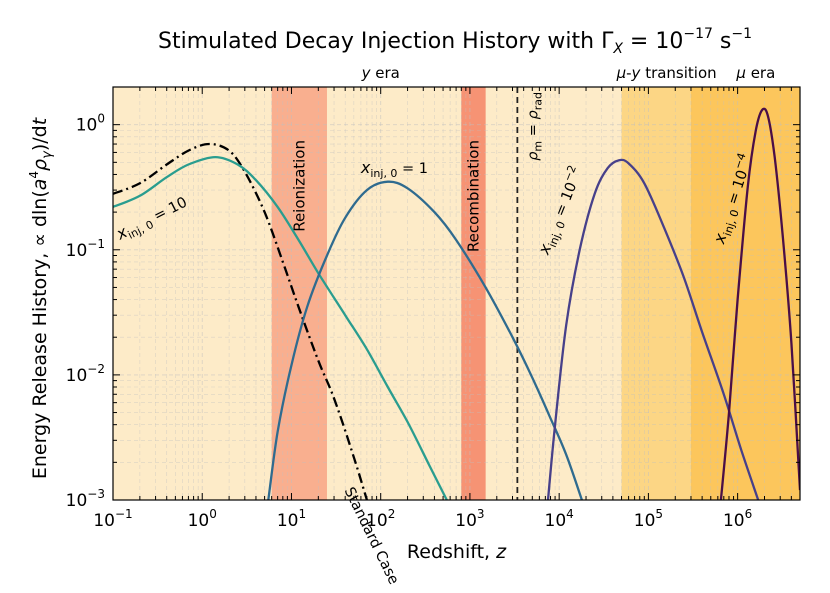  Describe the element at coordinates (755, 73) in the screenshot. I see `era-label-2: μ era` at that location.